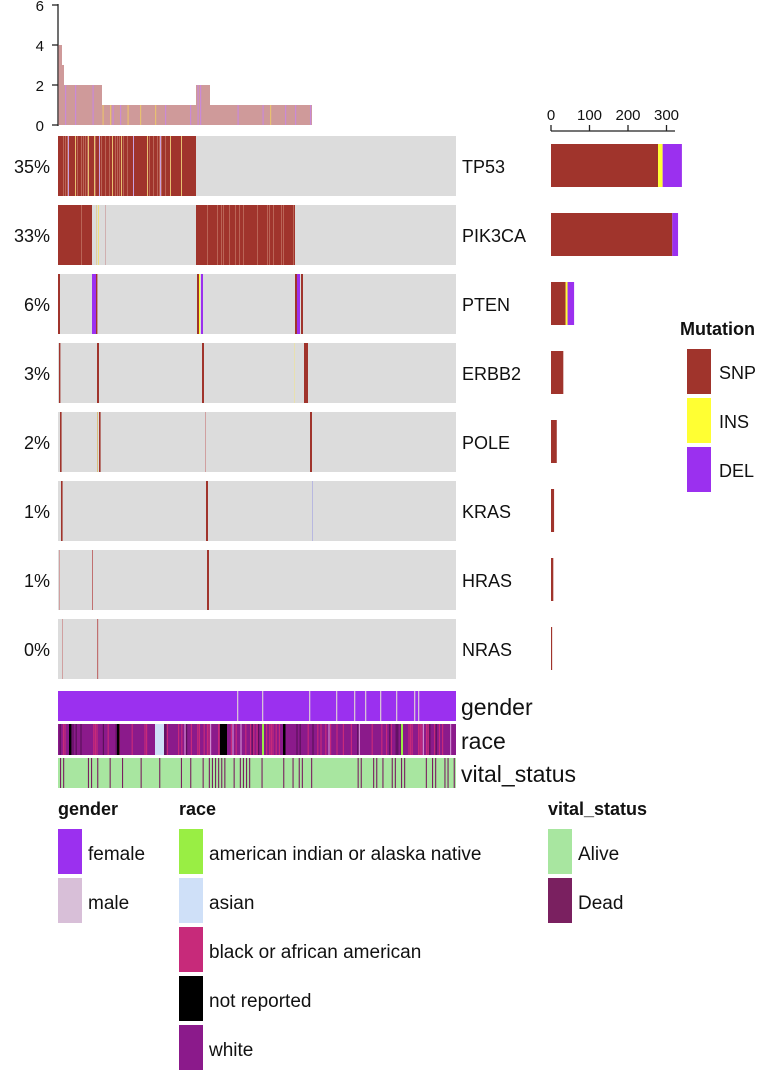  What do you see at coordinates (197, 809) in the screenshot?
I see `legend-title-race: race` at bounding box center [197, 809].